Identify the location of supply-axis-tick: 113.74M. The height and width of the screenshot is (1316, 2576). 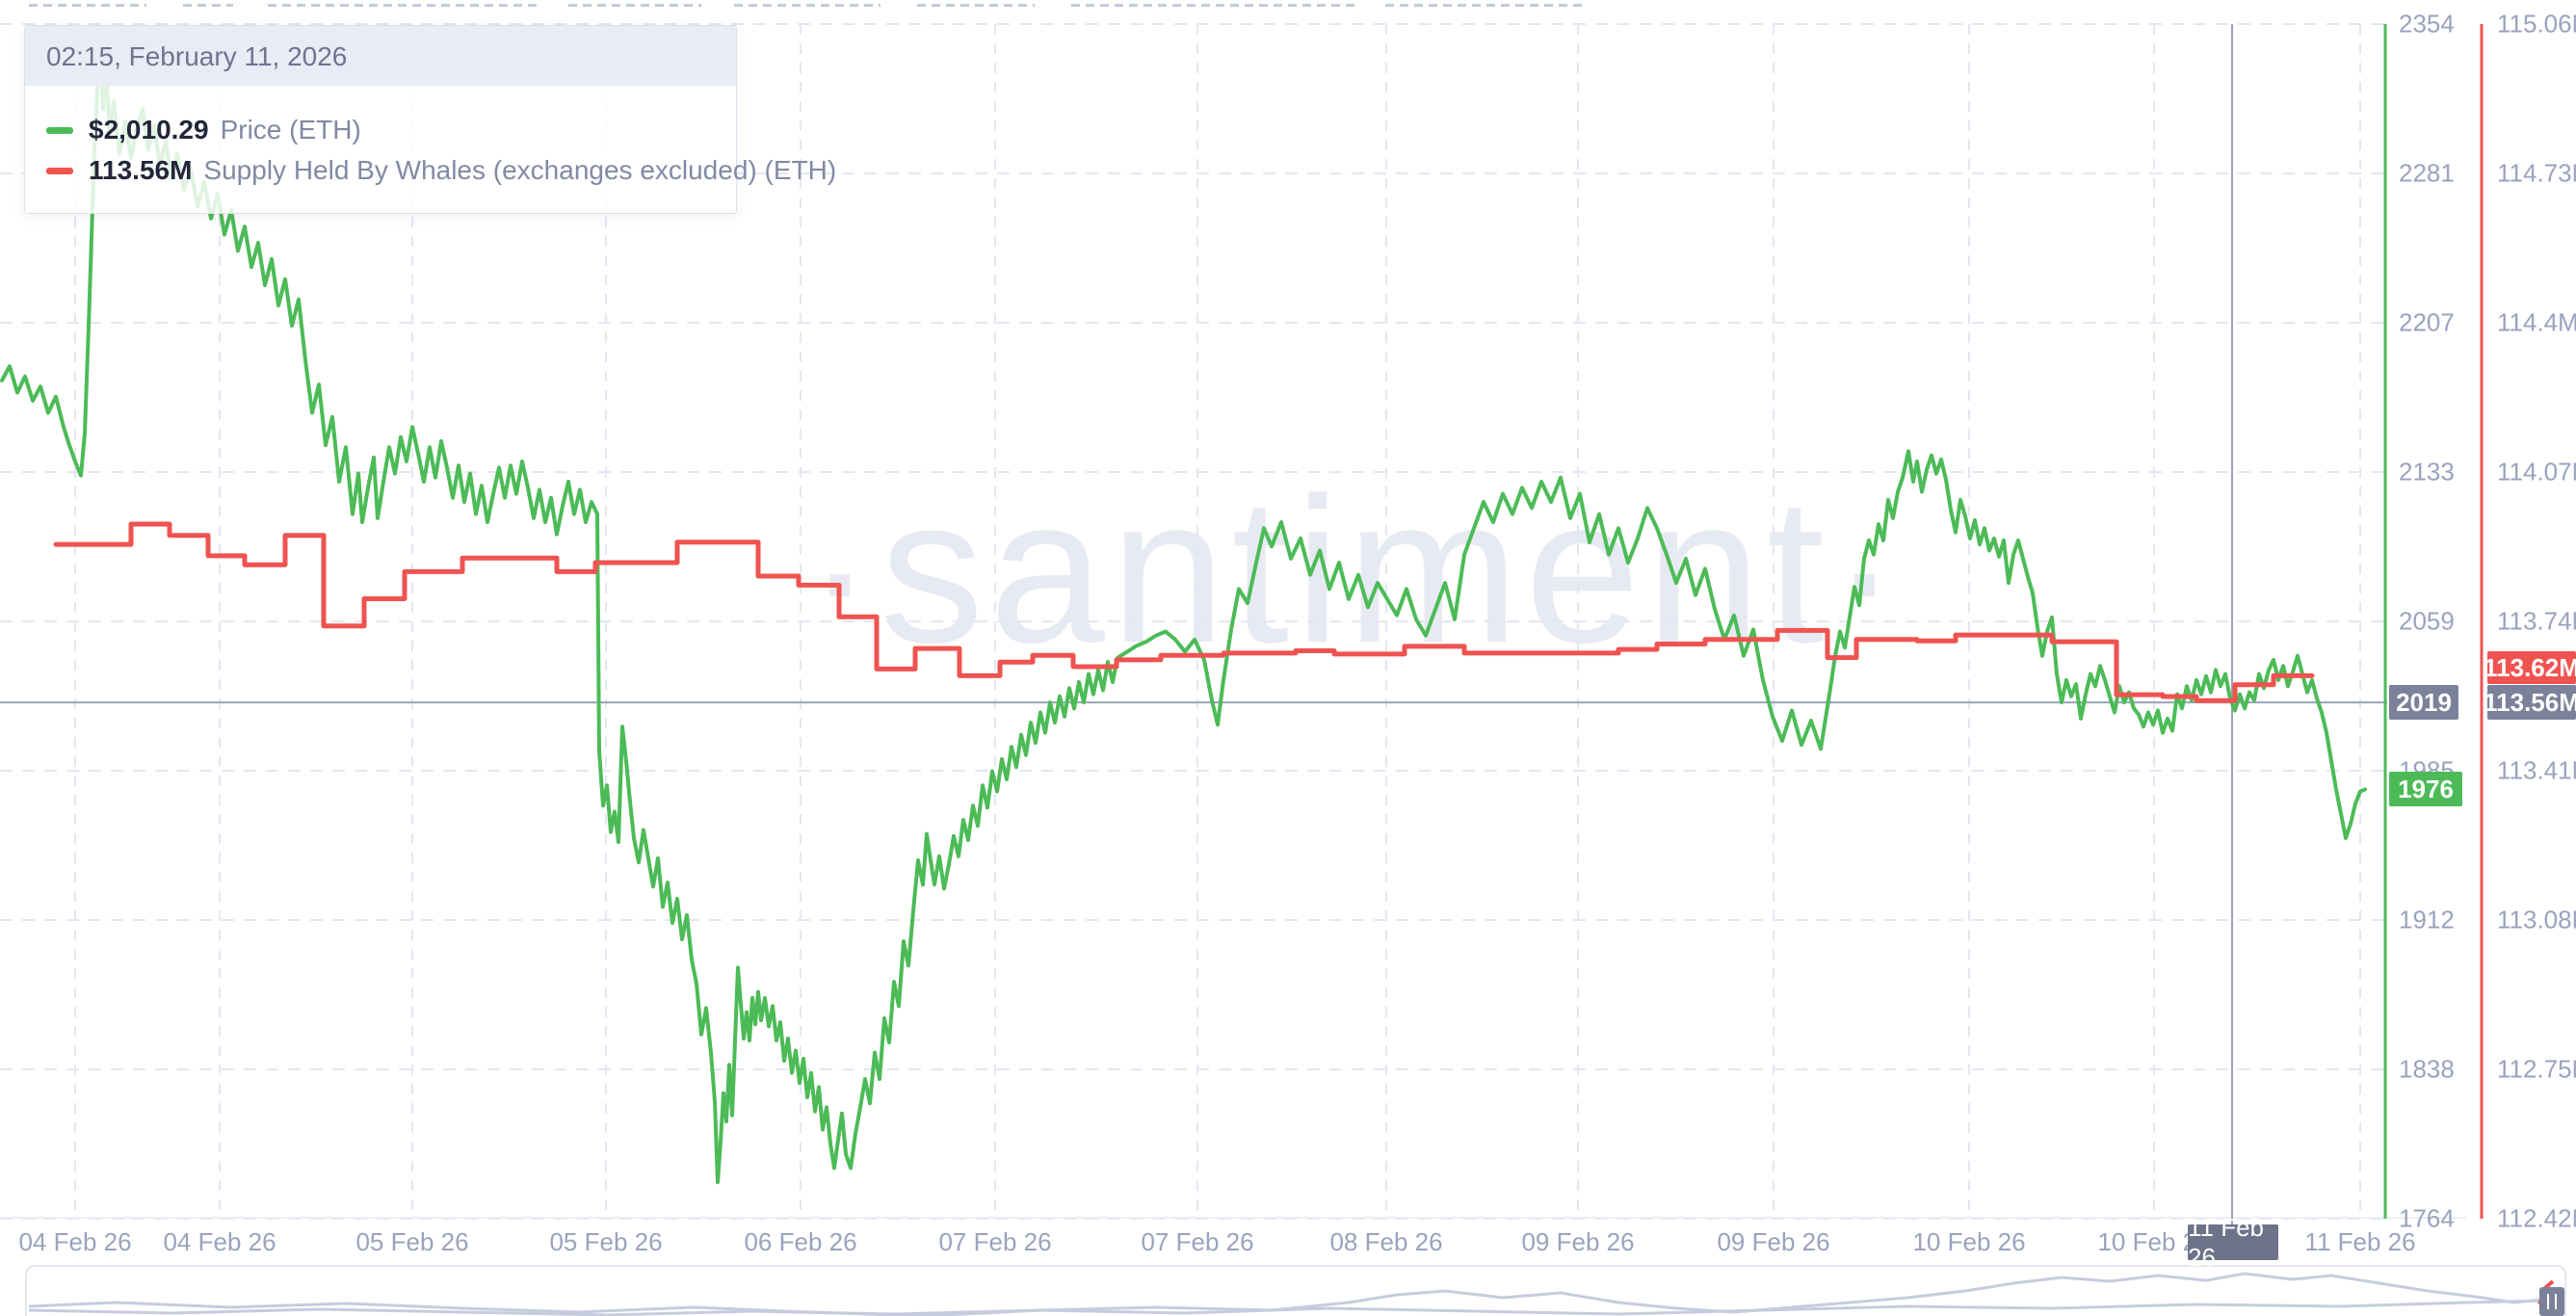
(2537, 621).